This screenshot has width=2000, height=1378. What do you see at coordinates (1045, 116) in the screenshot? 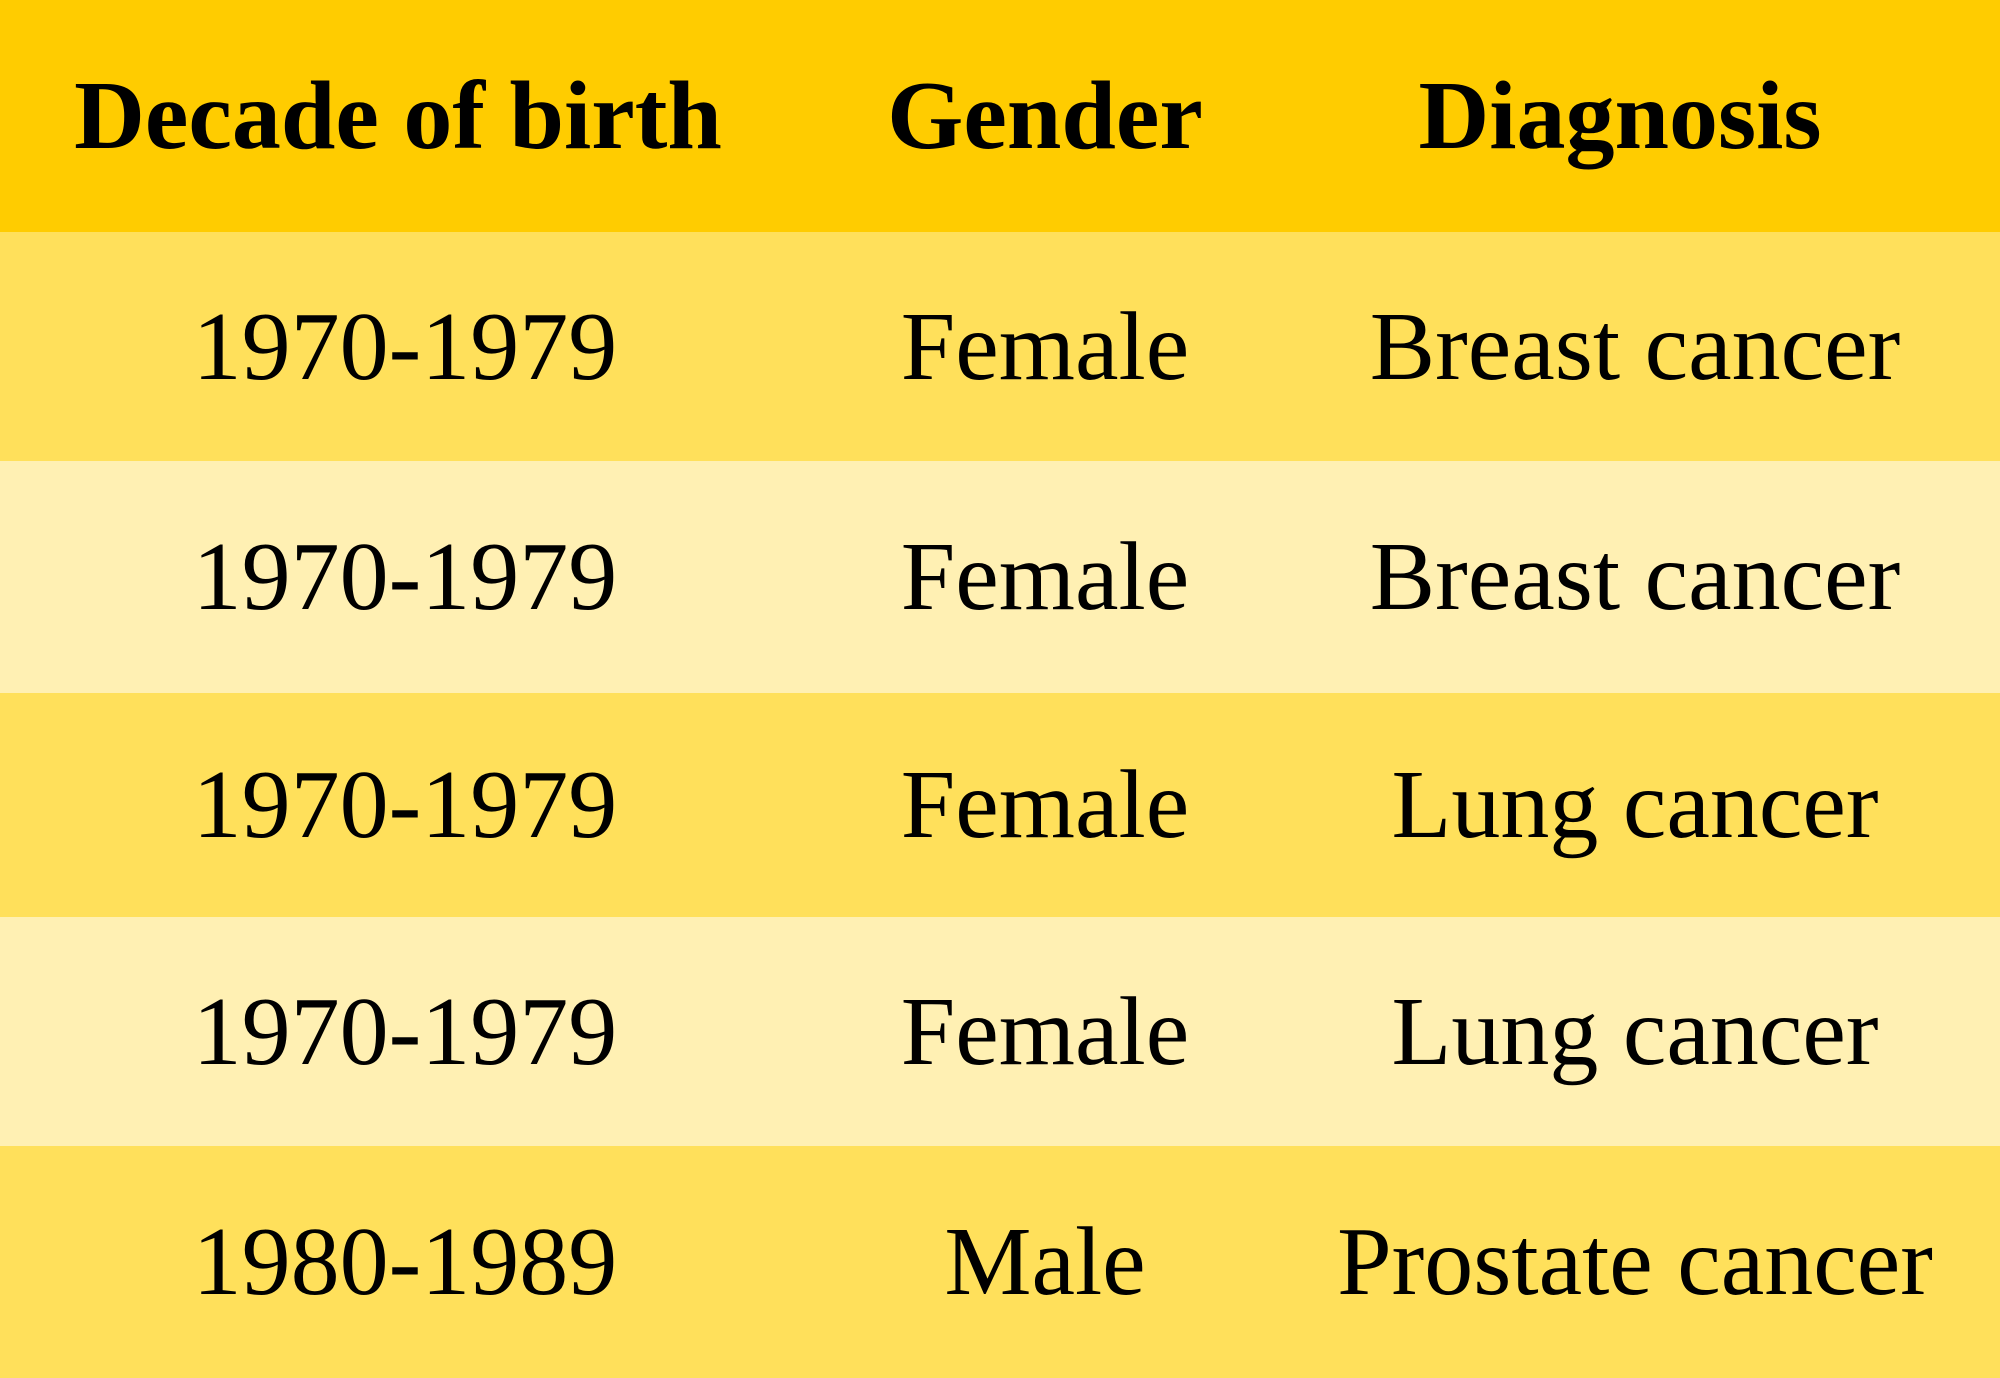
I see `header-gender: Gender` at bounding box center [1045, 116].